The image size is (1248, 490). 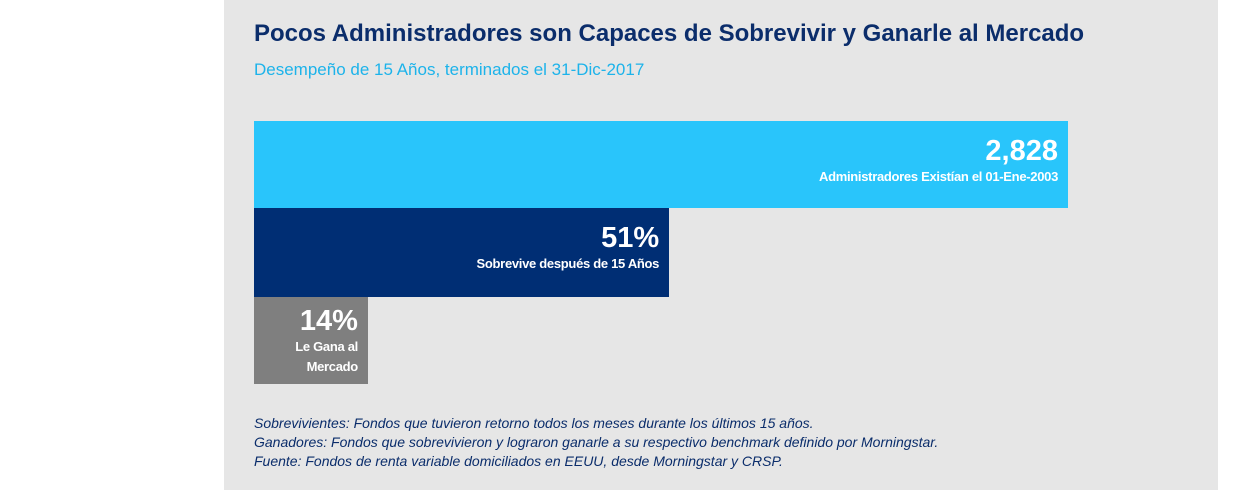 What do you see at coordinates (938, 176) in the screenshot?
I see `category-label: Administradores Existían el 01-Ene-2003` at bounding box center [938, 176].